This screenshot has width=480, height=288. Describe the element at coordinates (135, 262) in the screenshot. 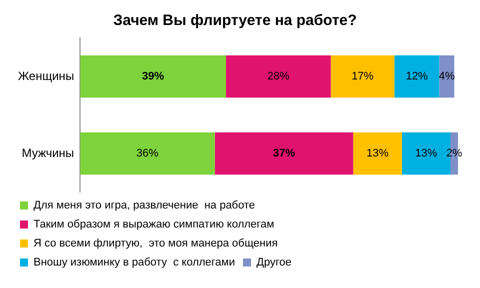

I see `legend-label: Вношу изюминку в работу с коллегами` at that location.